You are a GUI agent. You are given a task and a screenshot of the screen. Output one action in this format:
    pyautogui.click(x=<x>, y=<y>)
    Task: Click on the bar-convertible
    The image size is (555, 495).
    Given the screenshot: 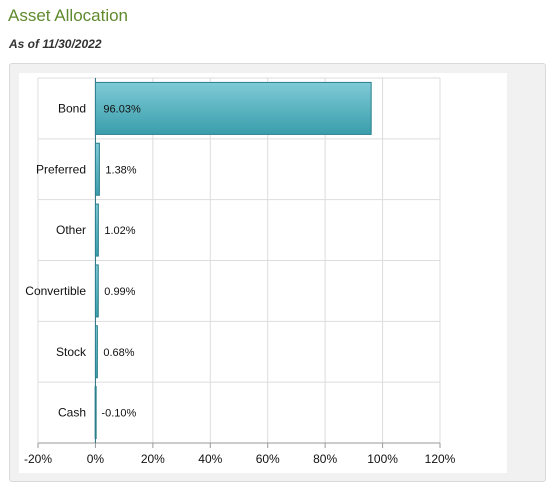 What is the action you would take?
    pyautogui.click(x=96, y=291)
    